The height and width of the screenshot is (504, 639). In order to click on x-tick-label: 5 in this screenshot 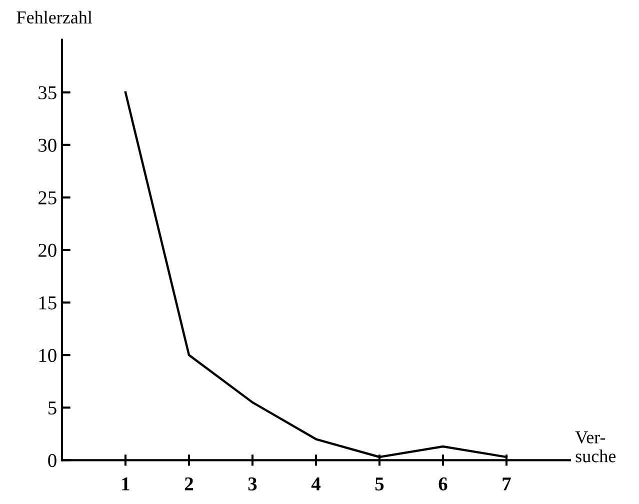, I will do `click(379, 484)`.